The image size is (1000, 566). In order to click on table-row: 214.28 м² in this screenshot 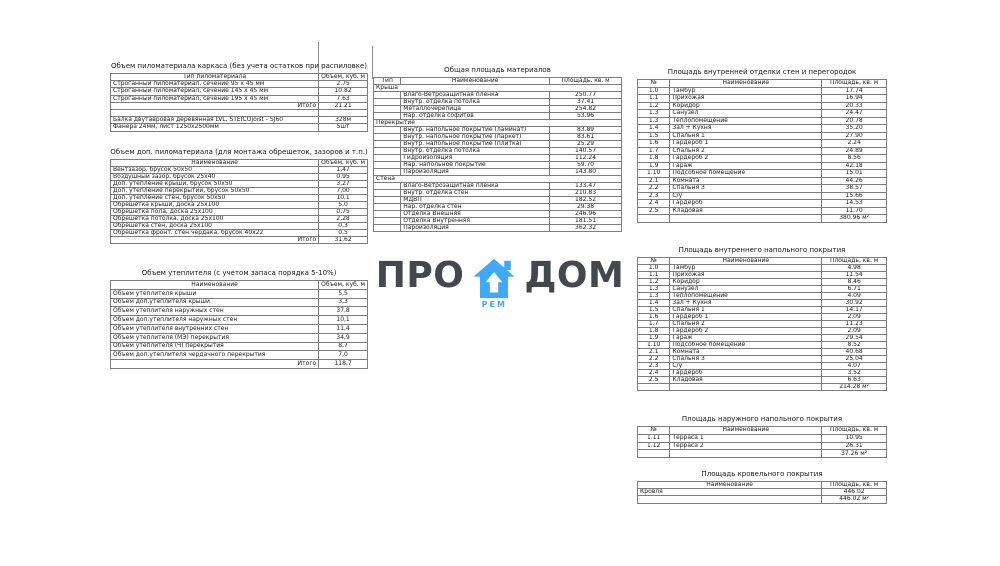, I will do `click(761, 387)`.